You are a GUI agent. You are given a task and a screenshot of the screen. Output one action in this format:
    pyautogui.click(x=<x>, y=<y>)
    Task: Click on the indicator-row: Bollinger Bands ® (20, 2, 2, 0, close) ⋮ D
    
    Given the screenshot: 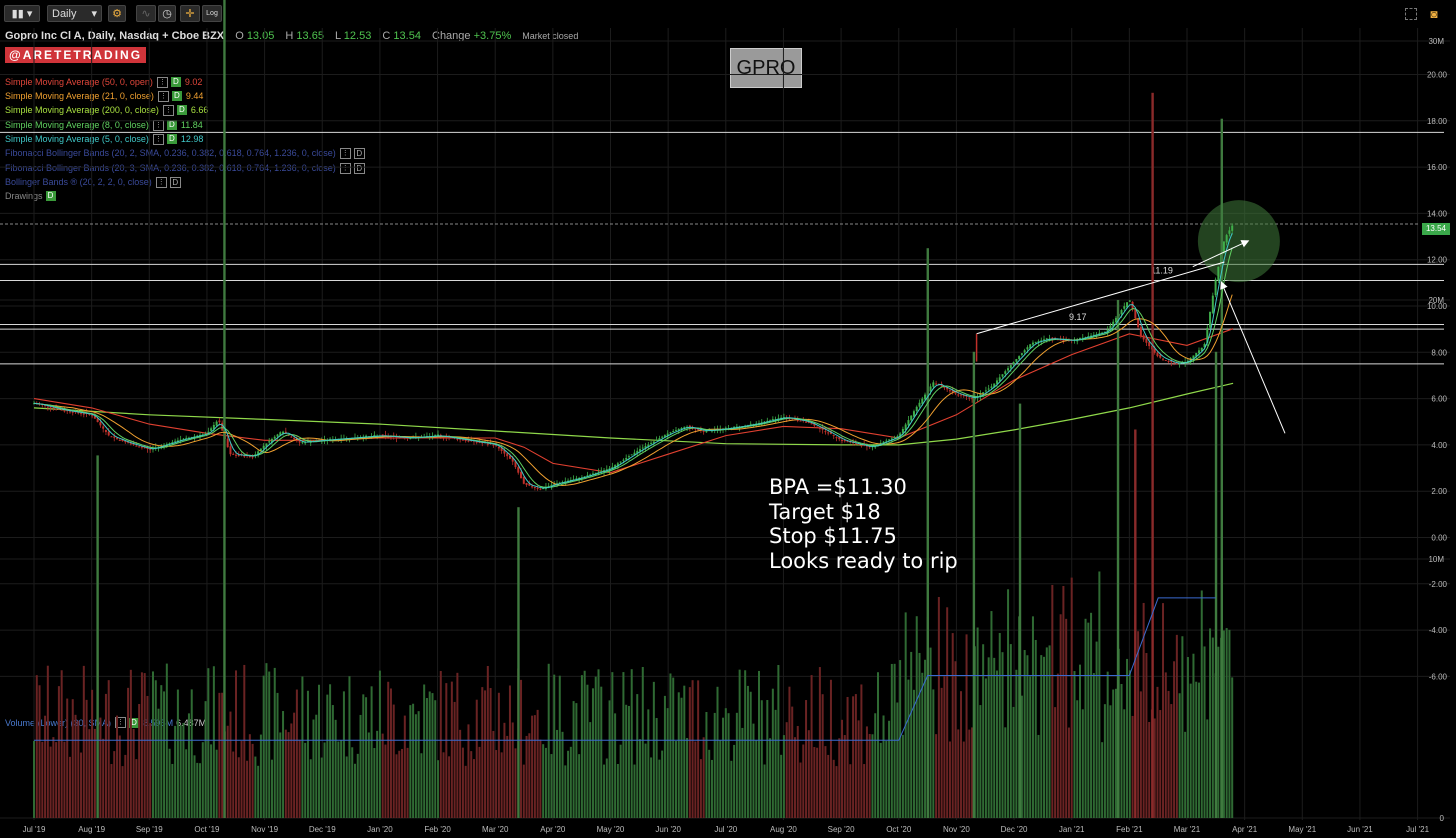 What is the action you would take?
    pyautogui.click(x=93, y=182)
    